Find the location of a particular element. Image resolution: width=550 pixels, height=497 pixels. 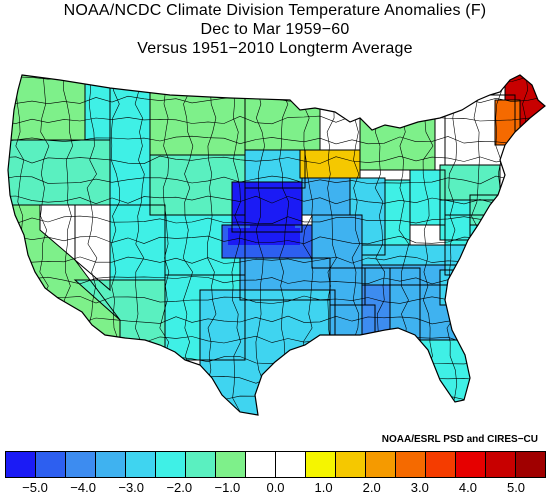

data-credit: NOAA/ESRL PSD and CIRES−CU is located at coordinates (459, 439).